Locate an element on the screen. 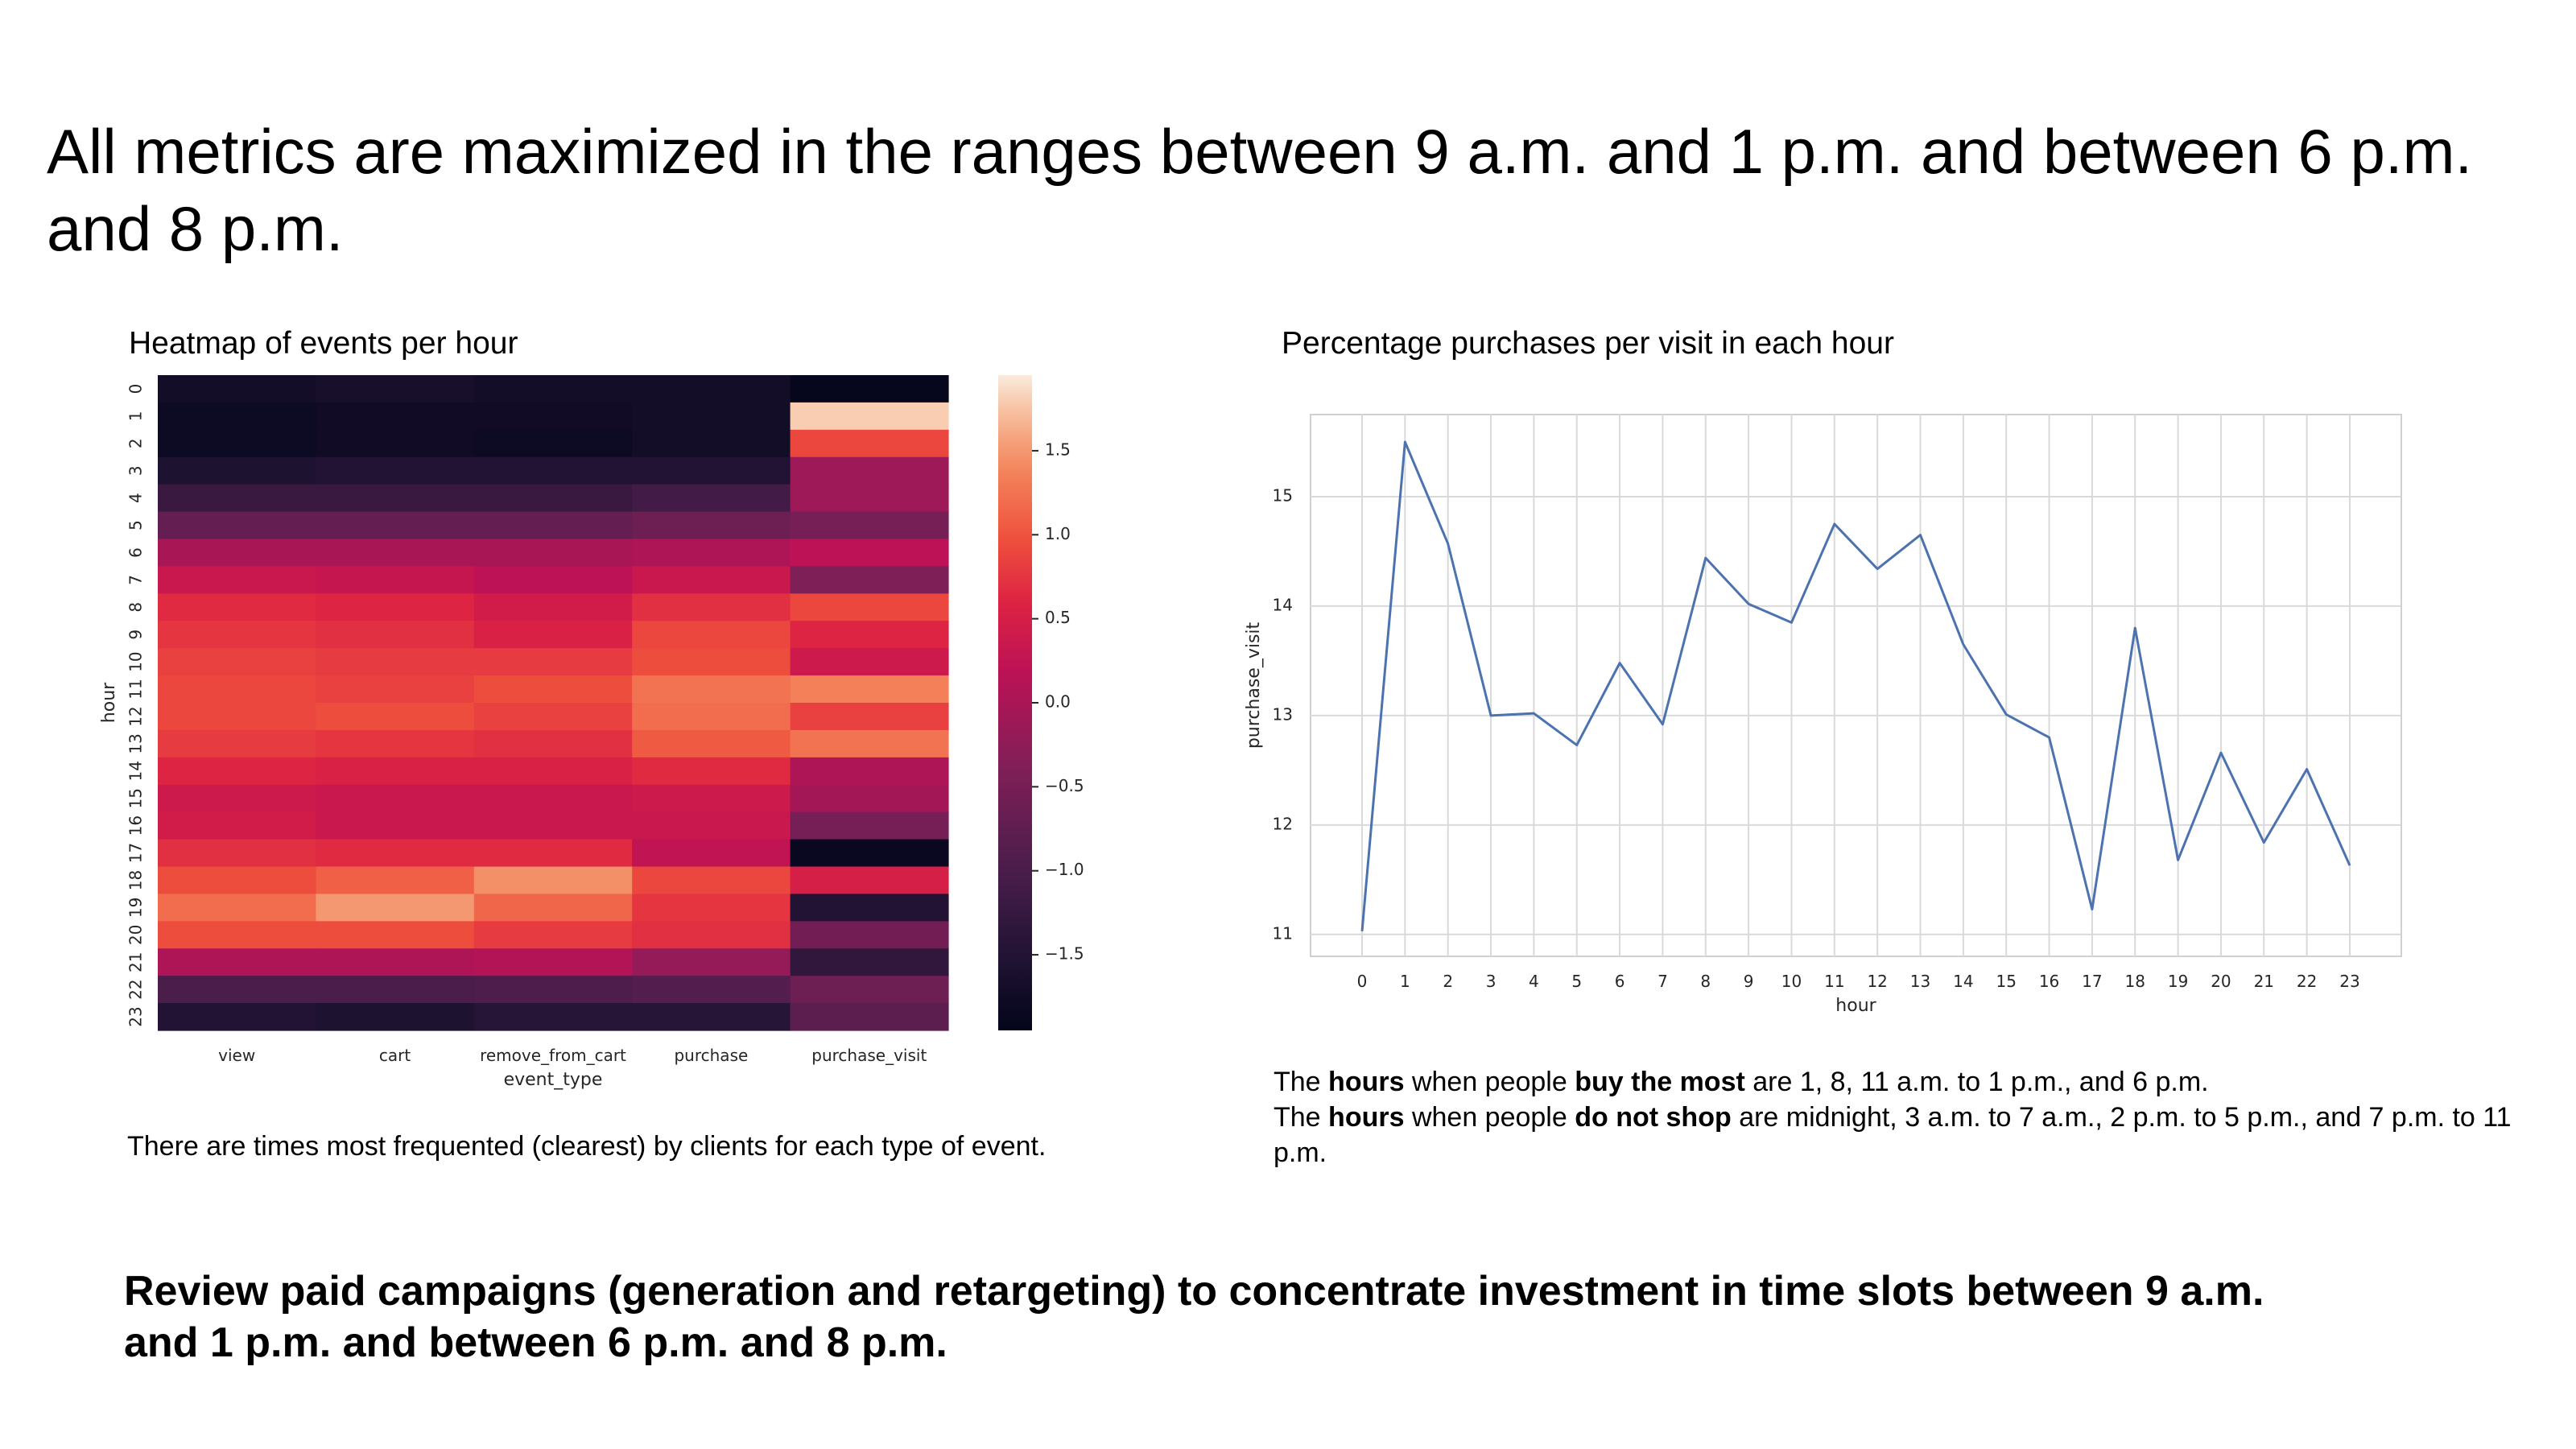  caption-text: are 1, 8, 11 a.m. to 1 p.m., and 6 p.m. is located at coordinates (1976, 1082).